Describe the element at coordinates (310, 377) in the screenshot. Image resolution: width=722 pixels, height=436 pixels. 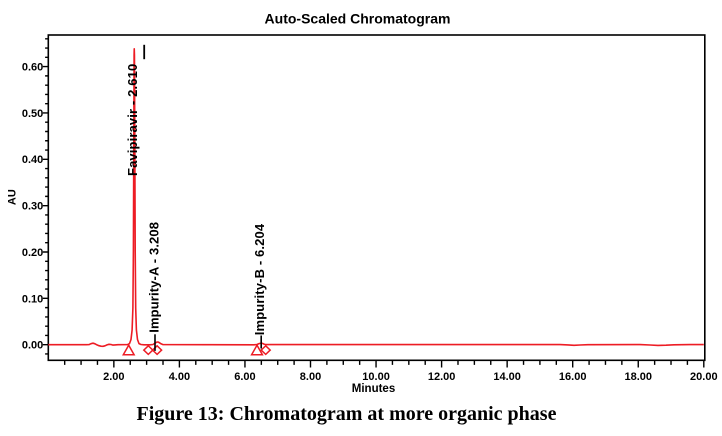
I see `svg-text: 8.00` at that location.